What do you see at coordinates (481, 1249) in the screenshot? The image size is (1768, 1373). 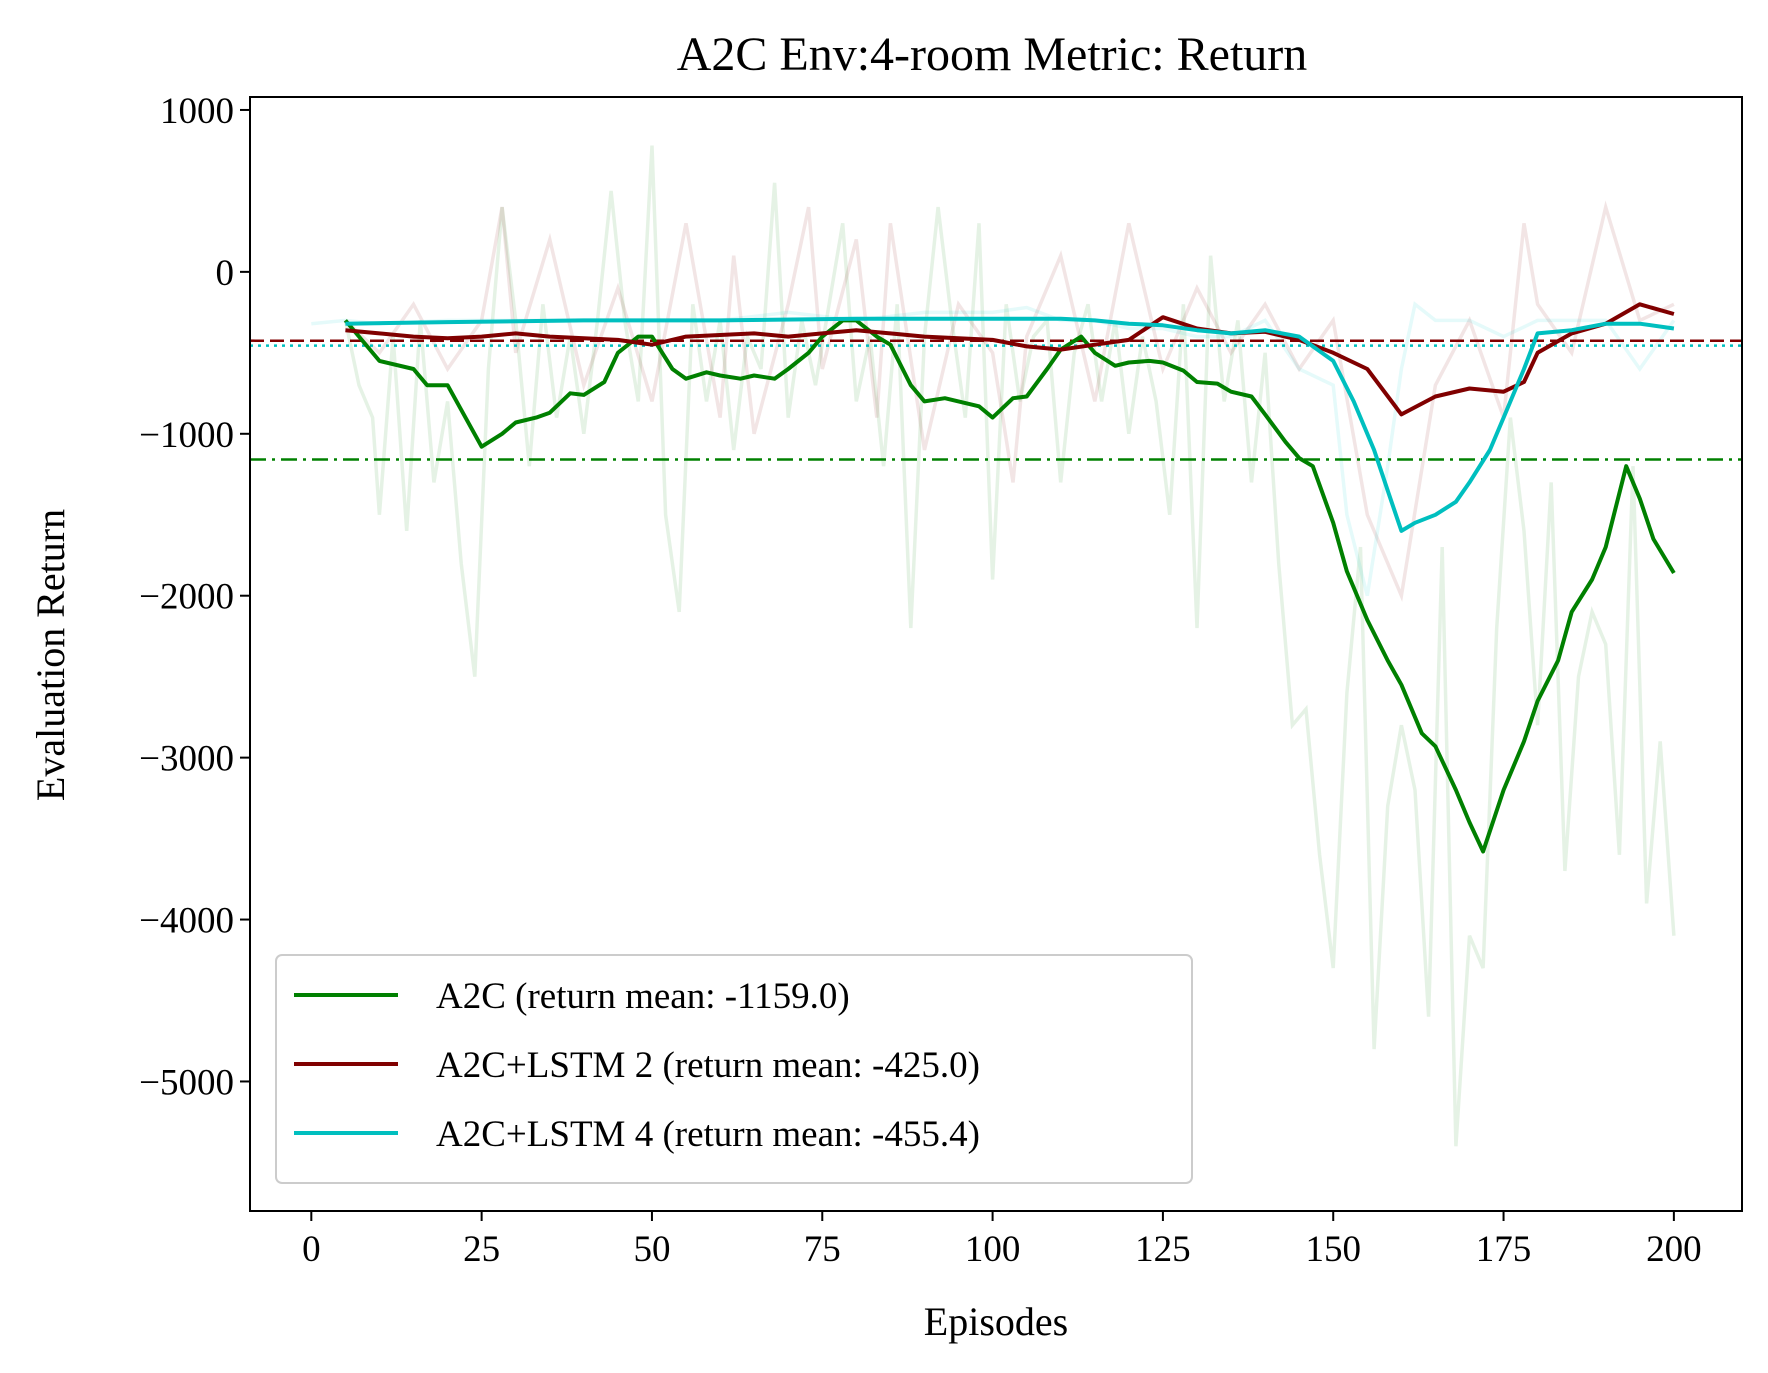 I see `x-tick-label: 25` at bounding box center [481, 1249].